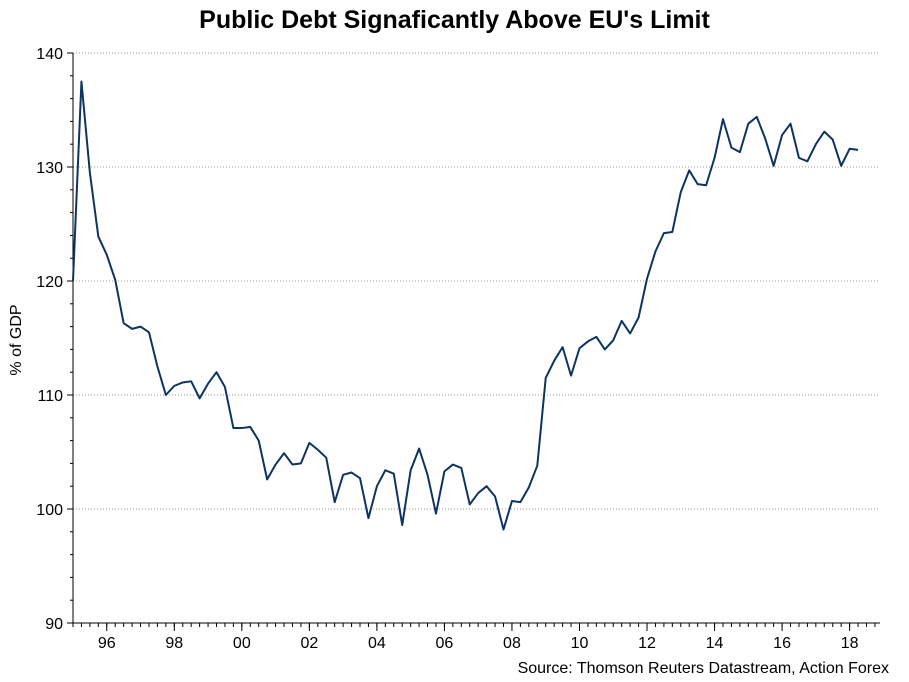  What do you see at coordinates (242, 643) in the screenshot?
I see `x-tick-label: 00` at bounding box center [242, 643].